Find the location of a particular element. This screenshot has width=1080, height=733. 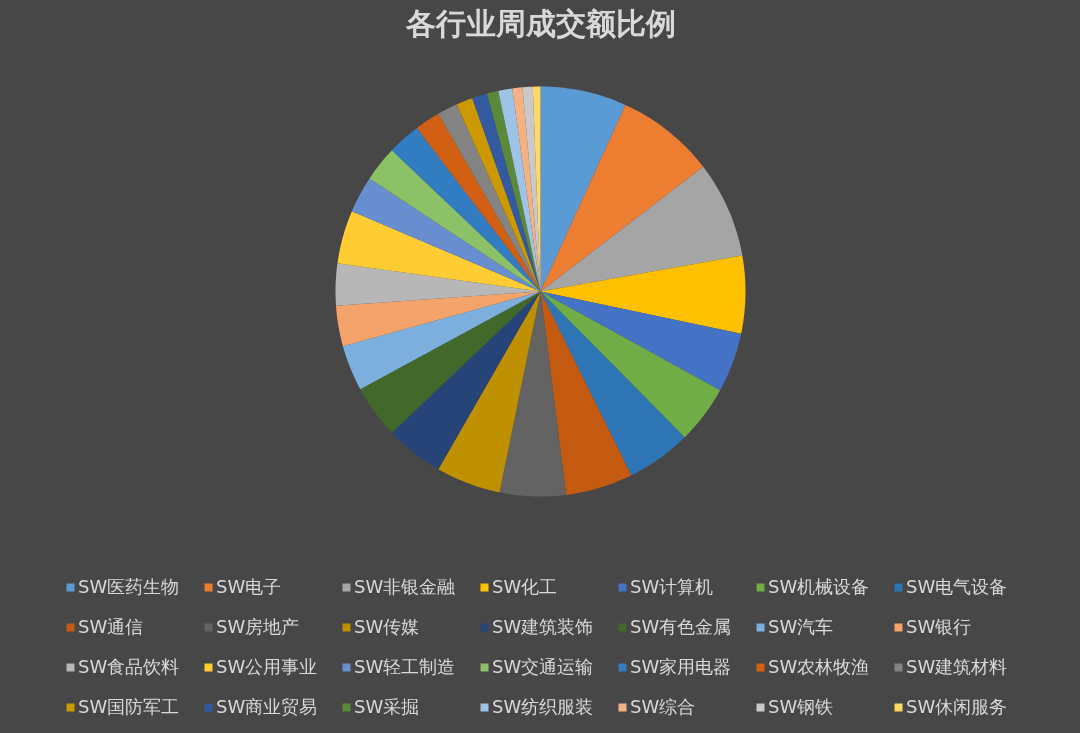

legend-label: SW钢铁 is located at coordinates (801, 707).